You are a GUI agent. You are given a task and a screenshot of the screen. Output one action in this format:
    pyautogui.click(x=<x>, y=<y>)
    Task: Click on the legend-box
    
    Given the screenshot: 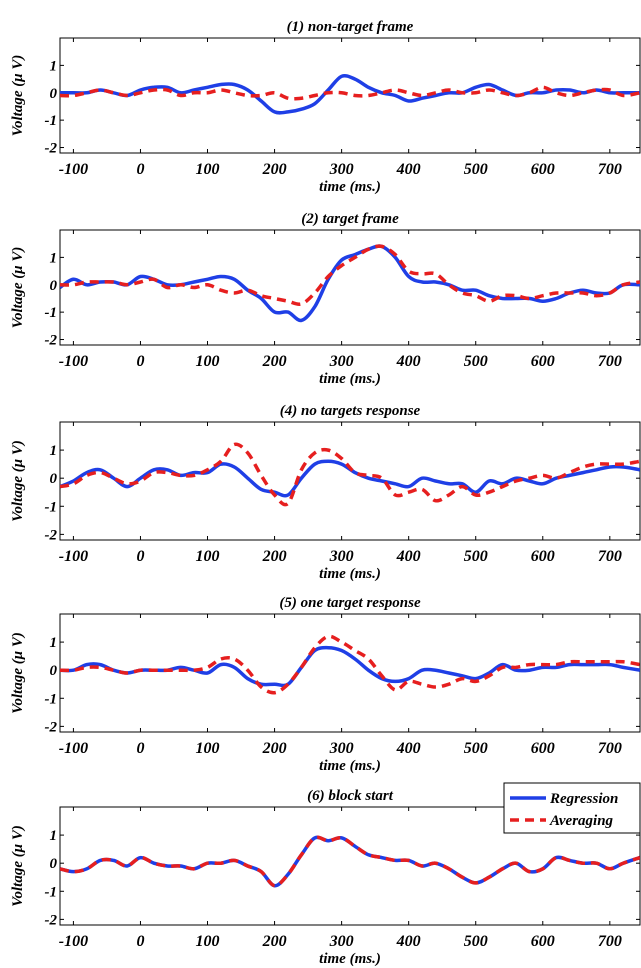 What is the action you would take?
    pyautogui.click(x=572, y=808)
    